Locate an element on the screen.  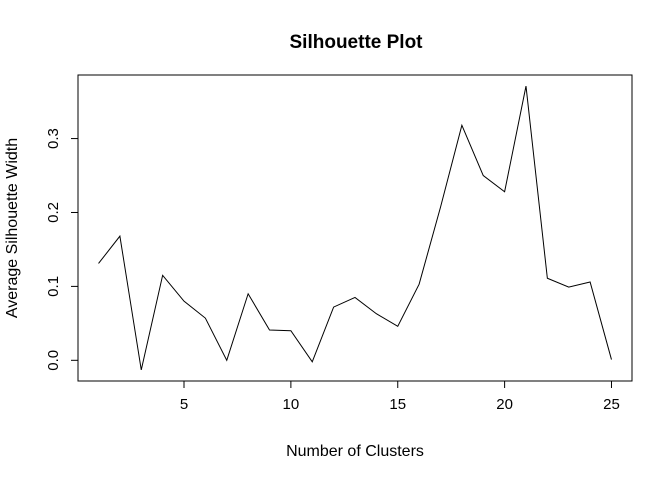
x-tick-label: 5 is located at coordinates (184, 404).